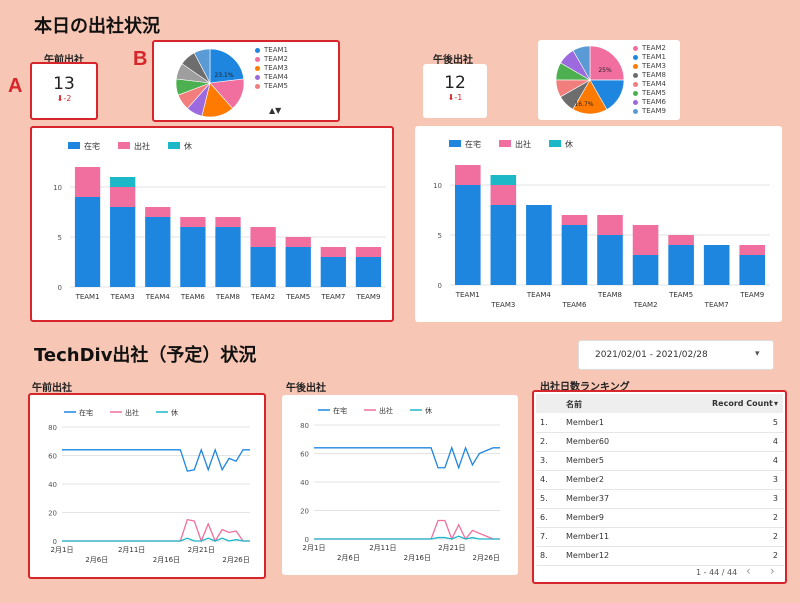 The width and height of the screenshot is (800, 603). I want to click on col-count-header: Record Count, so click(742, 403).